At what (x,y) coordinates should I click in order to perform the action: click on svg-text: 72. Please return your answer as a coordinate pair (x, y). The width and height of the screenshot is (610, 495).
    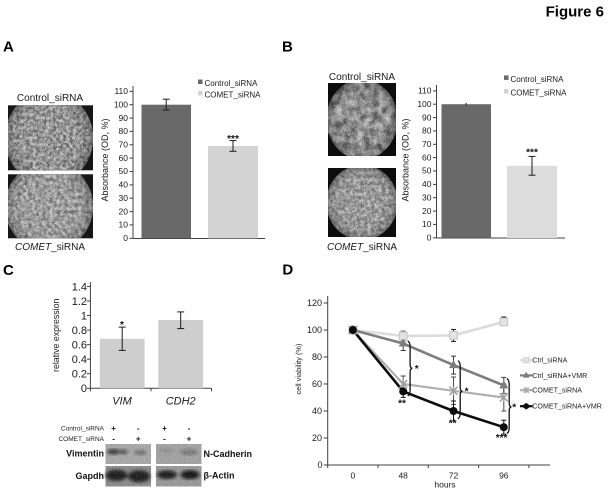
    Looking at the image, I should click on (454, 476).